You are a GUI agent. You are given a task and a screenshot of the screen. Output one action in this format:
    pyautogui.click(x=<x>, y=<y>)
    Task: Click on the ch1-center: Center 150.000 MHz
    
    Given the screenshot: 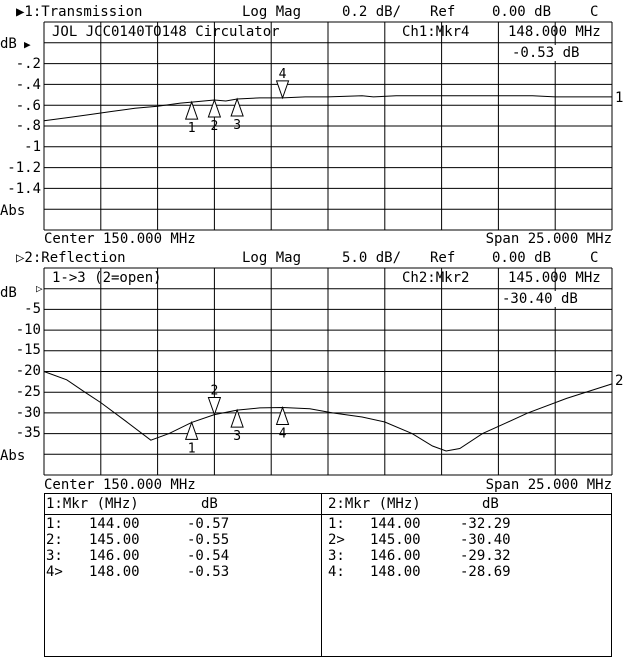 What is the action you would take?
    pyautogui.click(x=120, y=239)
    